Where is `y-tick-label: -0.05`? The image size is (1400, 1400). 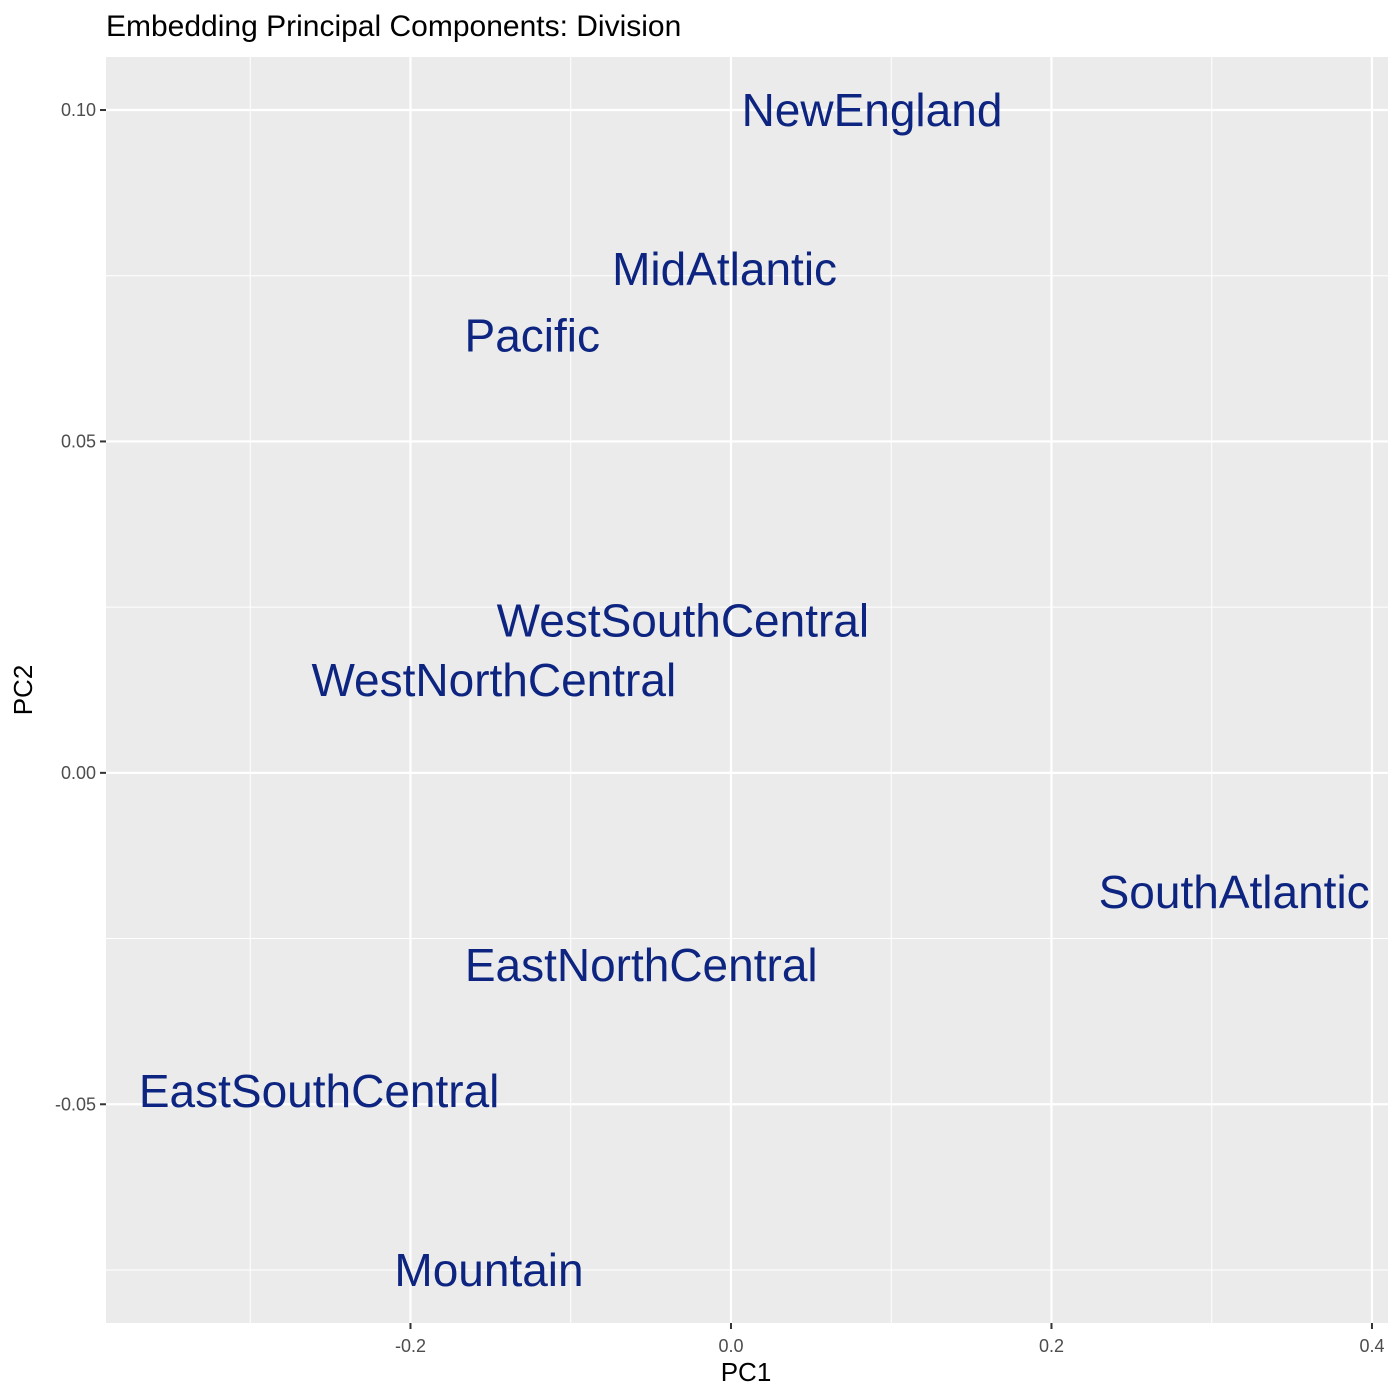 y-tick-label: -0.05 is located at coordinates (75, 1104).